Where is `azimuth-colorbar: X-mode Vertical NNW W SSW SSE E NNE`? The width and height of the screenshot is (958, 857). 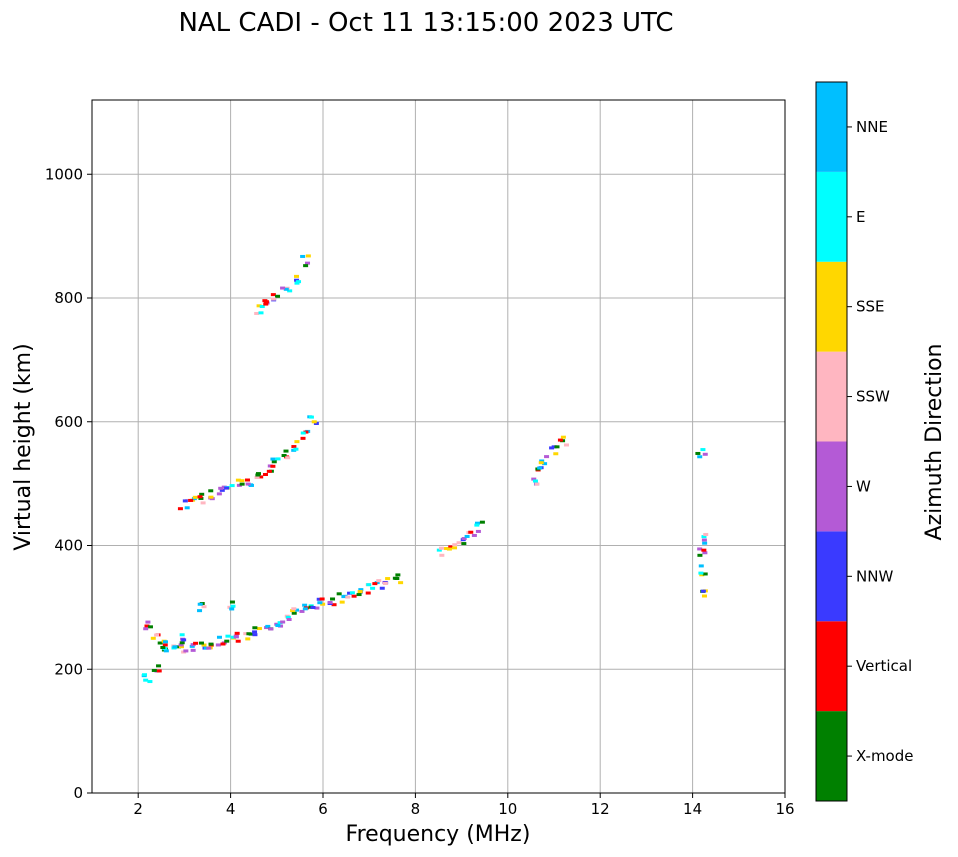
azimuth-colorbar: X-mode Vertical NNW W SSW SSE E NNE is located at coordinates (864, 441).